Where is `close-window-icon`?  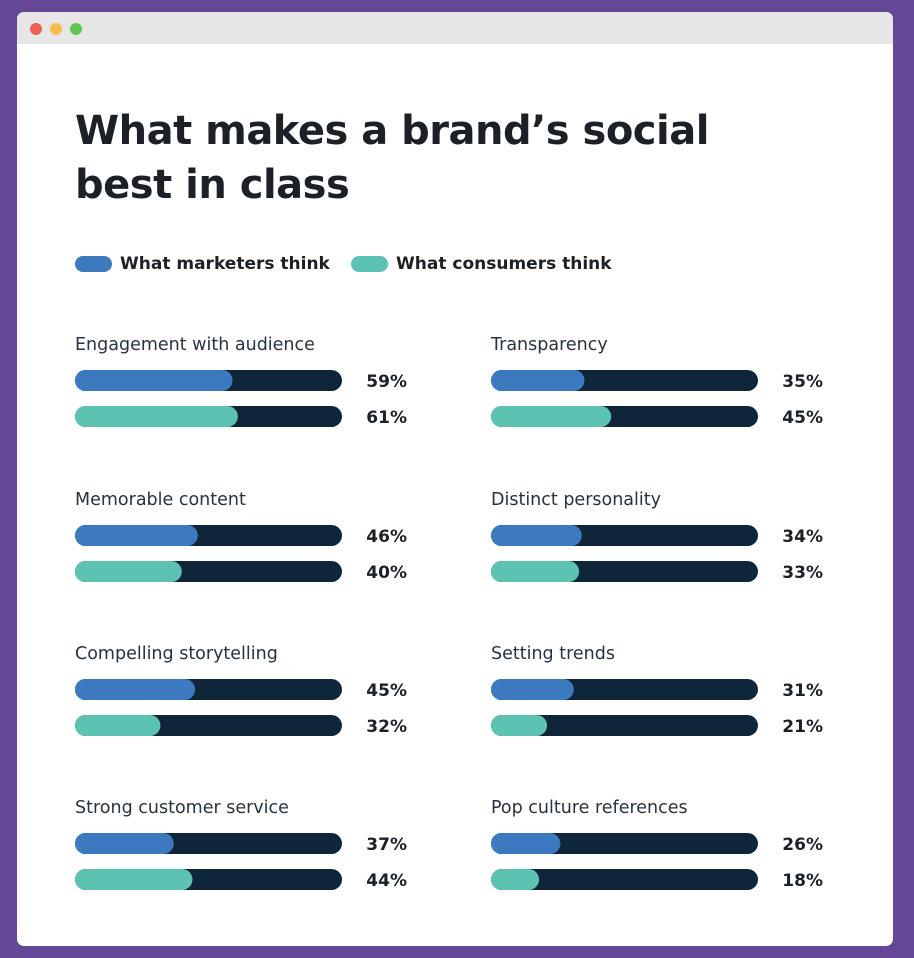
close-window-icon is located at coordinates (36, 29).